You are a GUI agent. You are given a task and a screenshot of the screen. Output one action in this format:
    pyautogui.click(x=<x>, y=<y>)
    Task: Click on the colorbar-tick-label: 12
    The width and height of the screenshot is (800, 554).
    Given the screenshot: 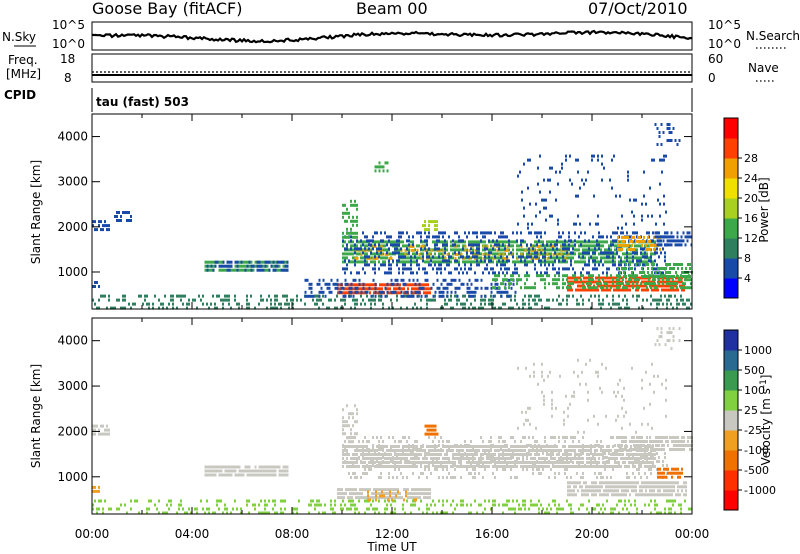 What is the action you would take?
    pyautogui.click(x=751, y=238)
    